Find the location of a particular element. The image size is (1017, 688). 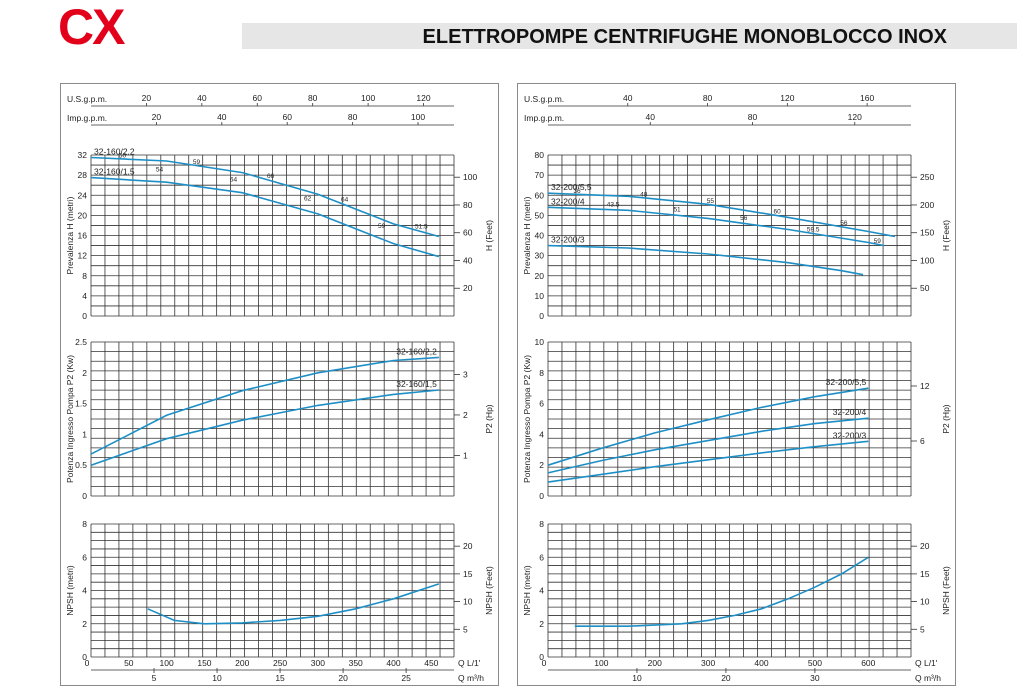

y2-tick-label: 20 is located at coordinates (468, 288).